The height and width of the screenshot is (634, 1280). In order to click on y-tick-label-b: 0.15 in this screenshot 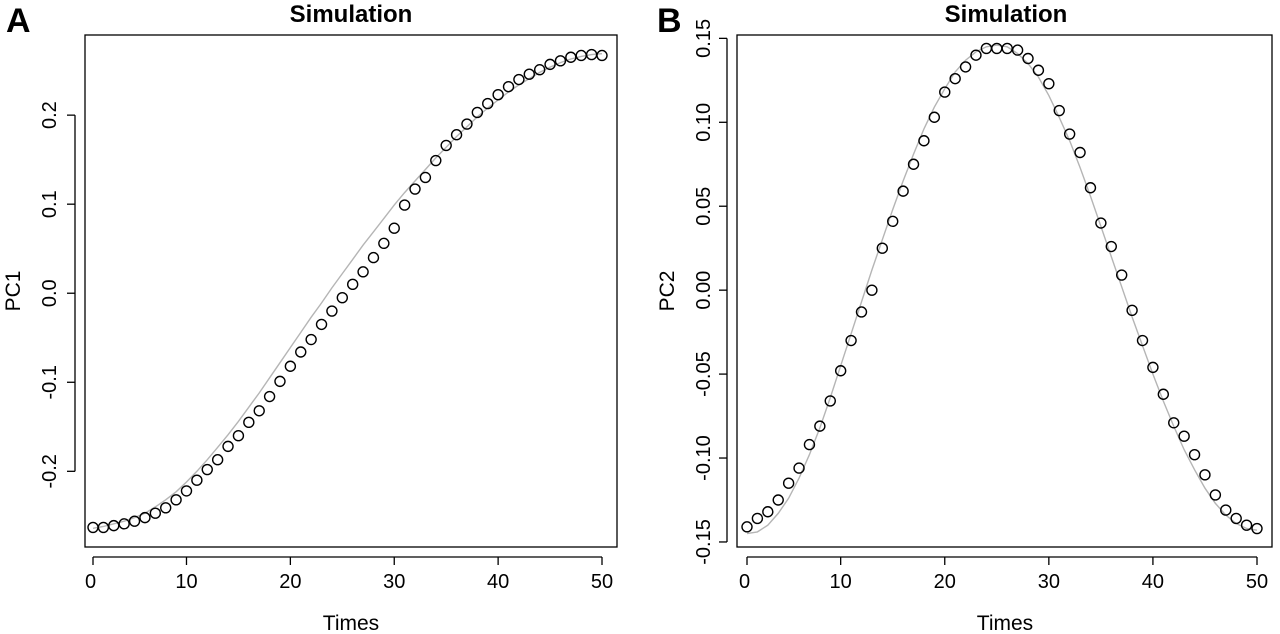, I will do `click(704, 38)`.